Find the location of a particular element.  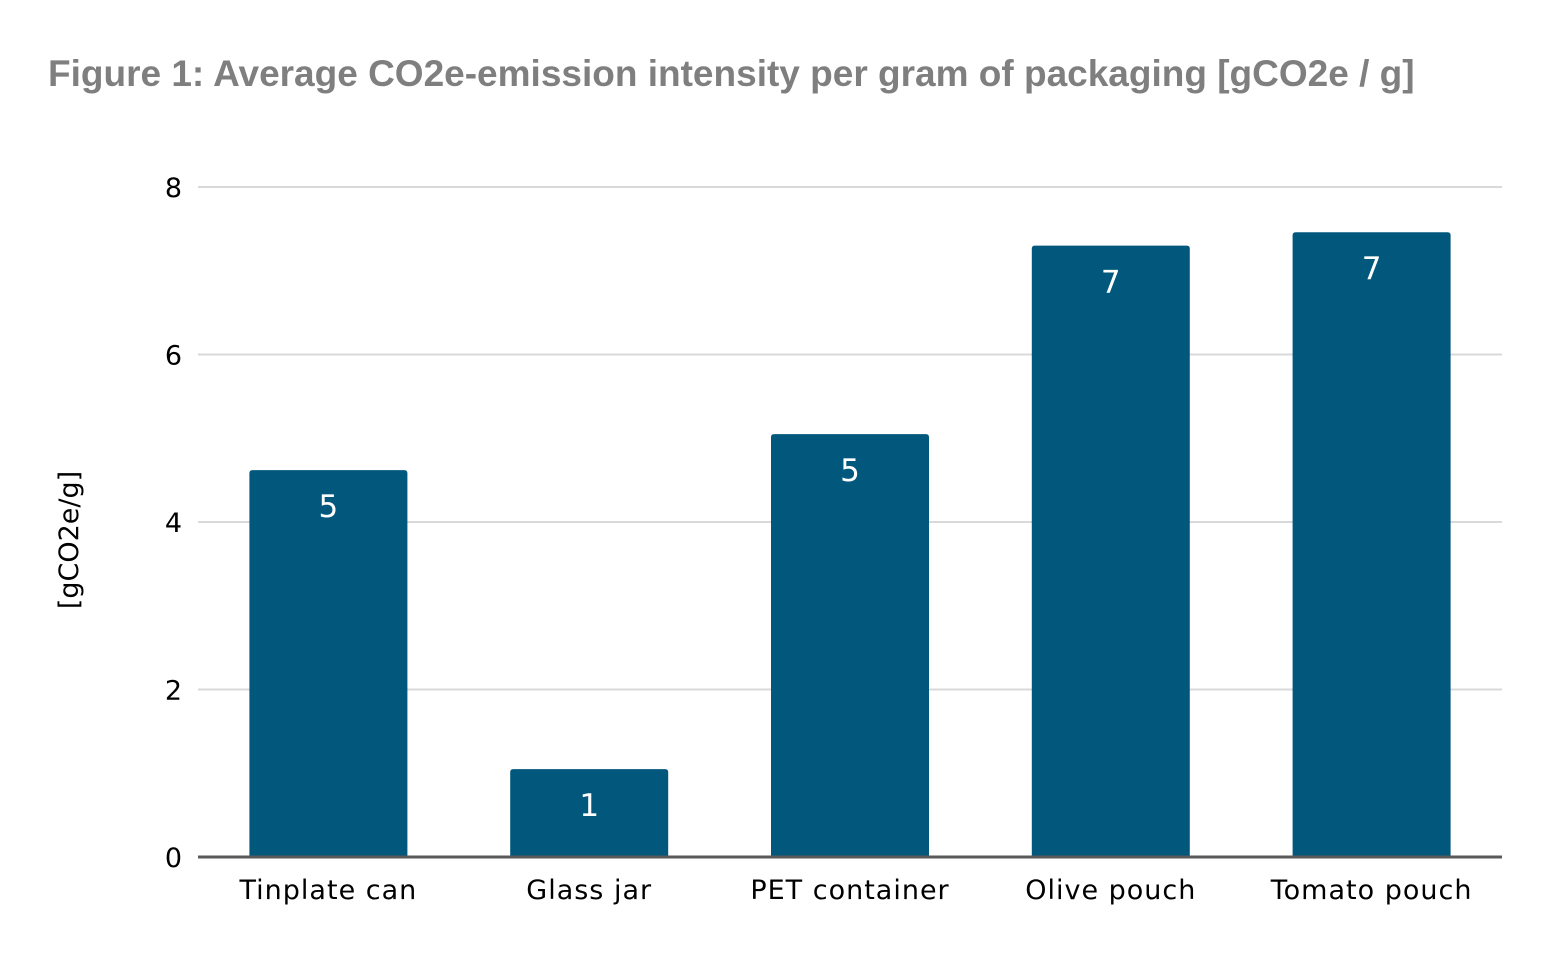

y-axis-ticks: 0 2 4 6 8 is located at coordinates (173, 523).